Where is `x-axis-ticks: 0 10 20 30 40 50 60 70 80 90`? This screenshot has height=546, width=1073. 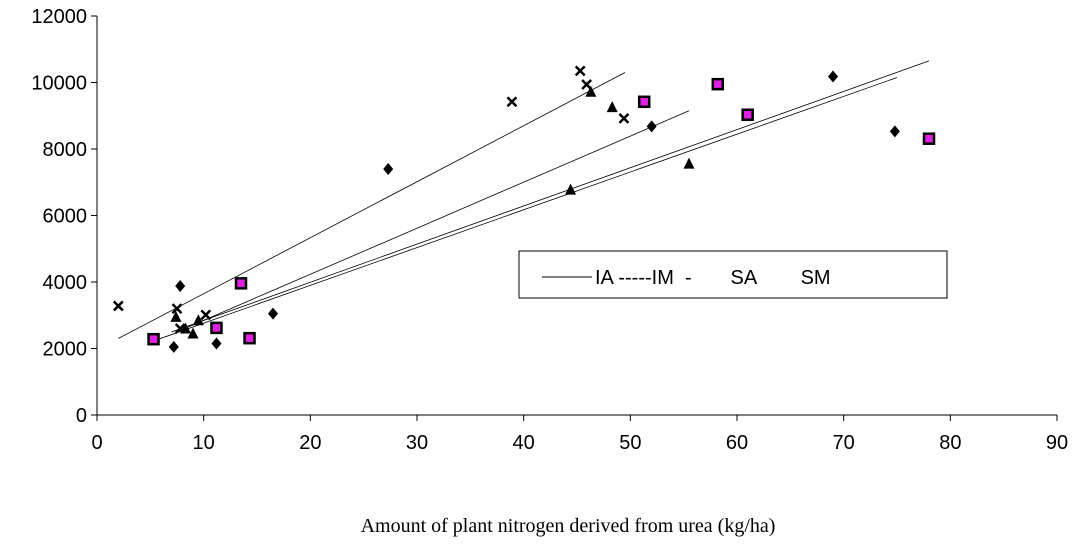
x-axis-ticks: 0 10 20 30 40 50 60 70 80 90 is located at coordinates (579, 434).